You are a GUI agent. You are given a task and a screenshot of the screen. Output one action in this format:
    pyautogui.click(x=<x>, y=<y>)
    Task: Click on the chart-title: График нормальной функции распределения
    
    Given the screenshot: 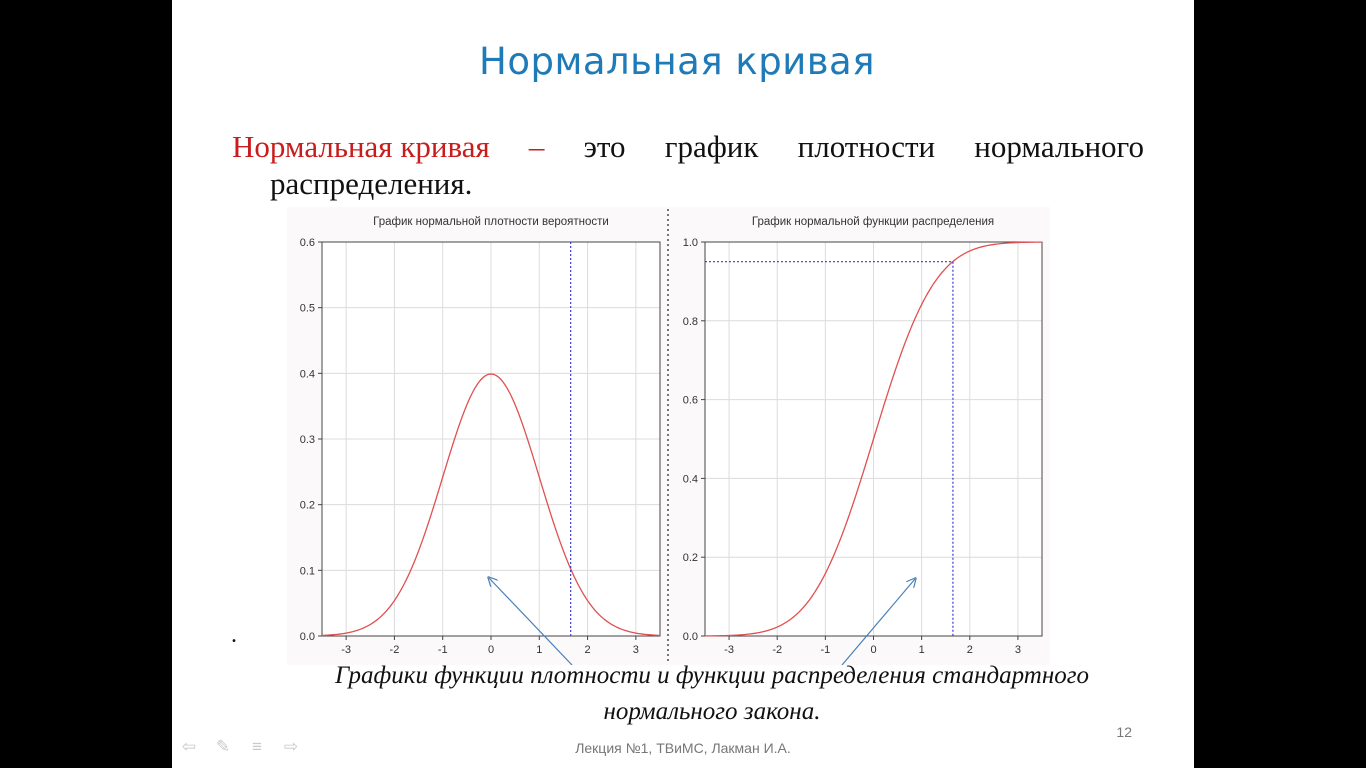 What is the action you would take?
    pyautogui.click(x=873, y=222)
    